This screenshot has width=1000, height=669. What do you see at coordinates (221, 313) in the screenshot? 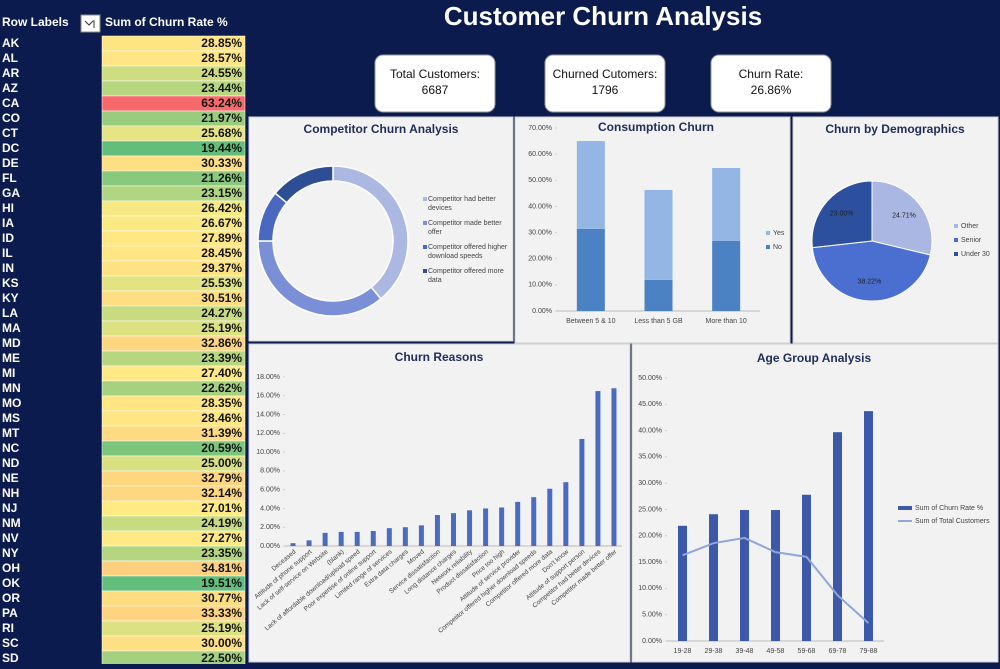
I see `cell-value: 24.27%` at bounding box center [221, 313].